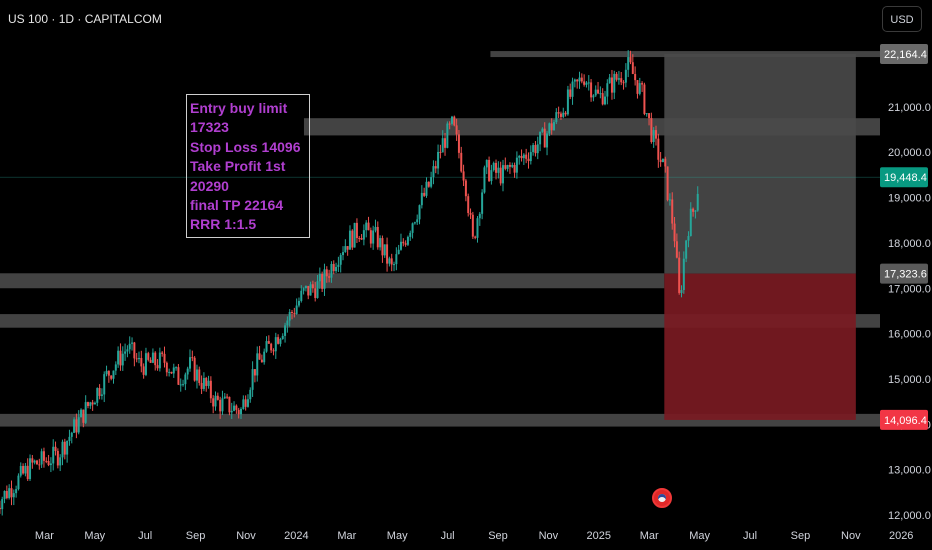 The height and width of the screenshot is (550, 932). Describe the element at coordinates (902, 19) in the screenshot. I see `currency-button: USD` at that location.